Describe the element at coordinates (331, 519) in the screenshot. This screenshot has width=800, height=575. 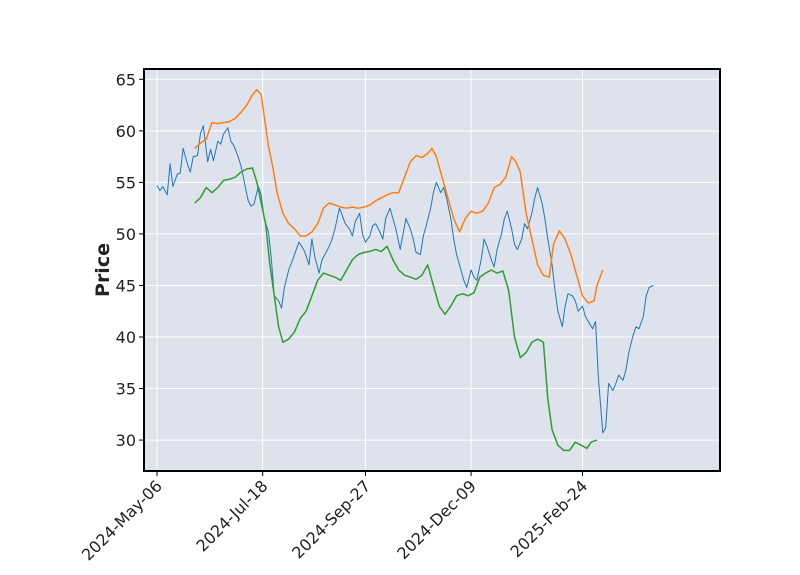
I see `x-tick-label: 2024-Sep-27` at that location.